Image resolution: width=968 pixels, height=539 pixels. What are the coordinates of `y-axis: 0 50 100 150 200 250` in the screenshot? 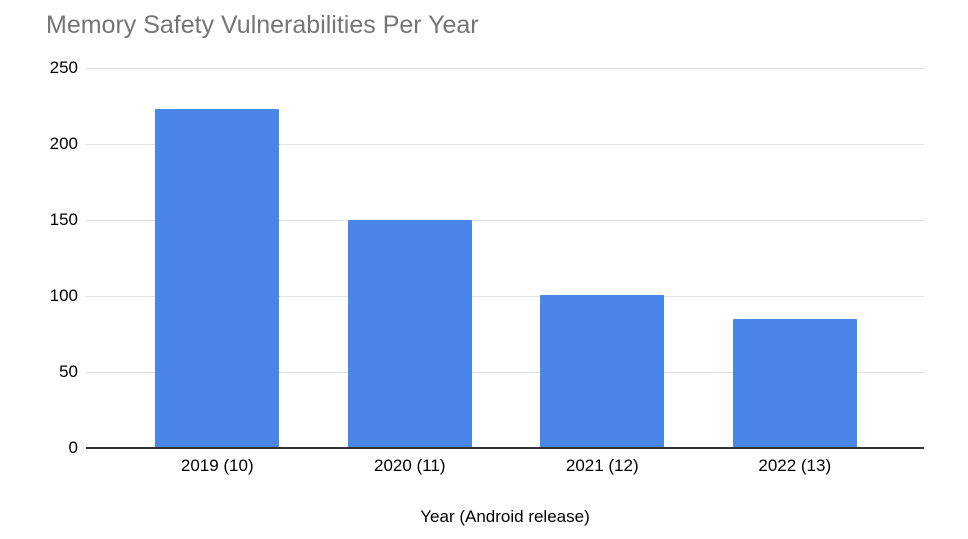 It's located at (39, 258).